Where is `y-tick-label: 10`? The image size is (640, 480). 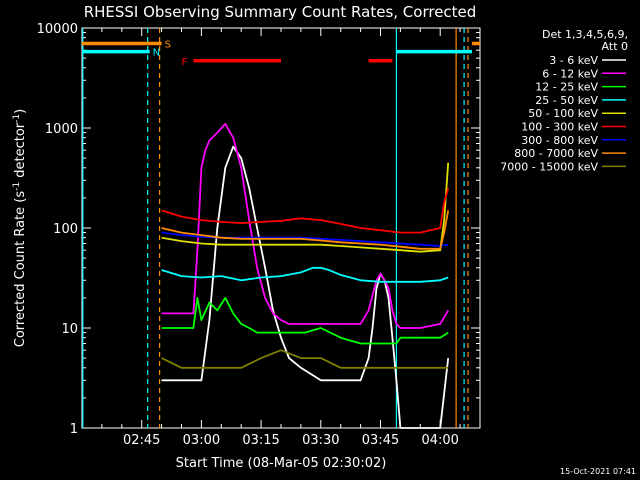 y-tick-label: 10 is located at coordinates (69, 329).